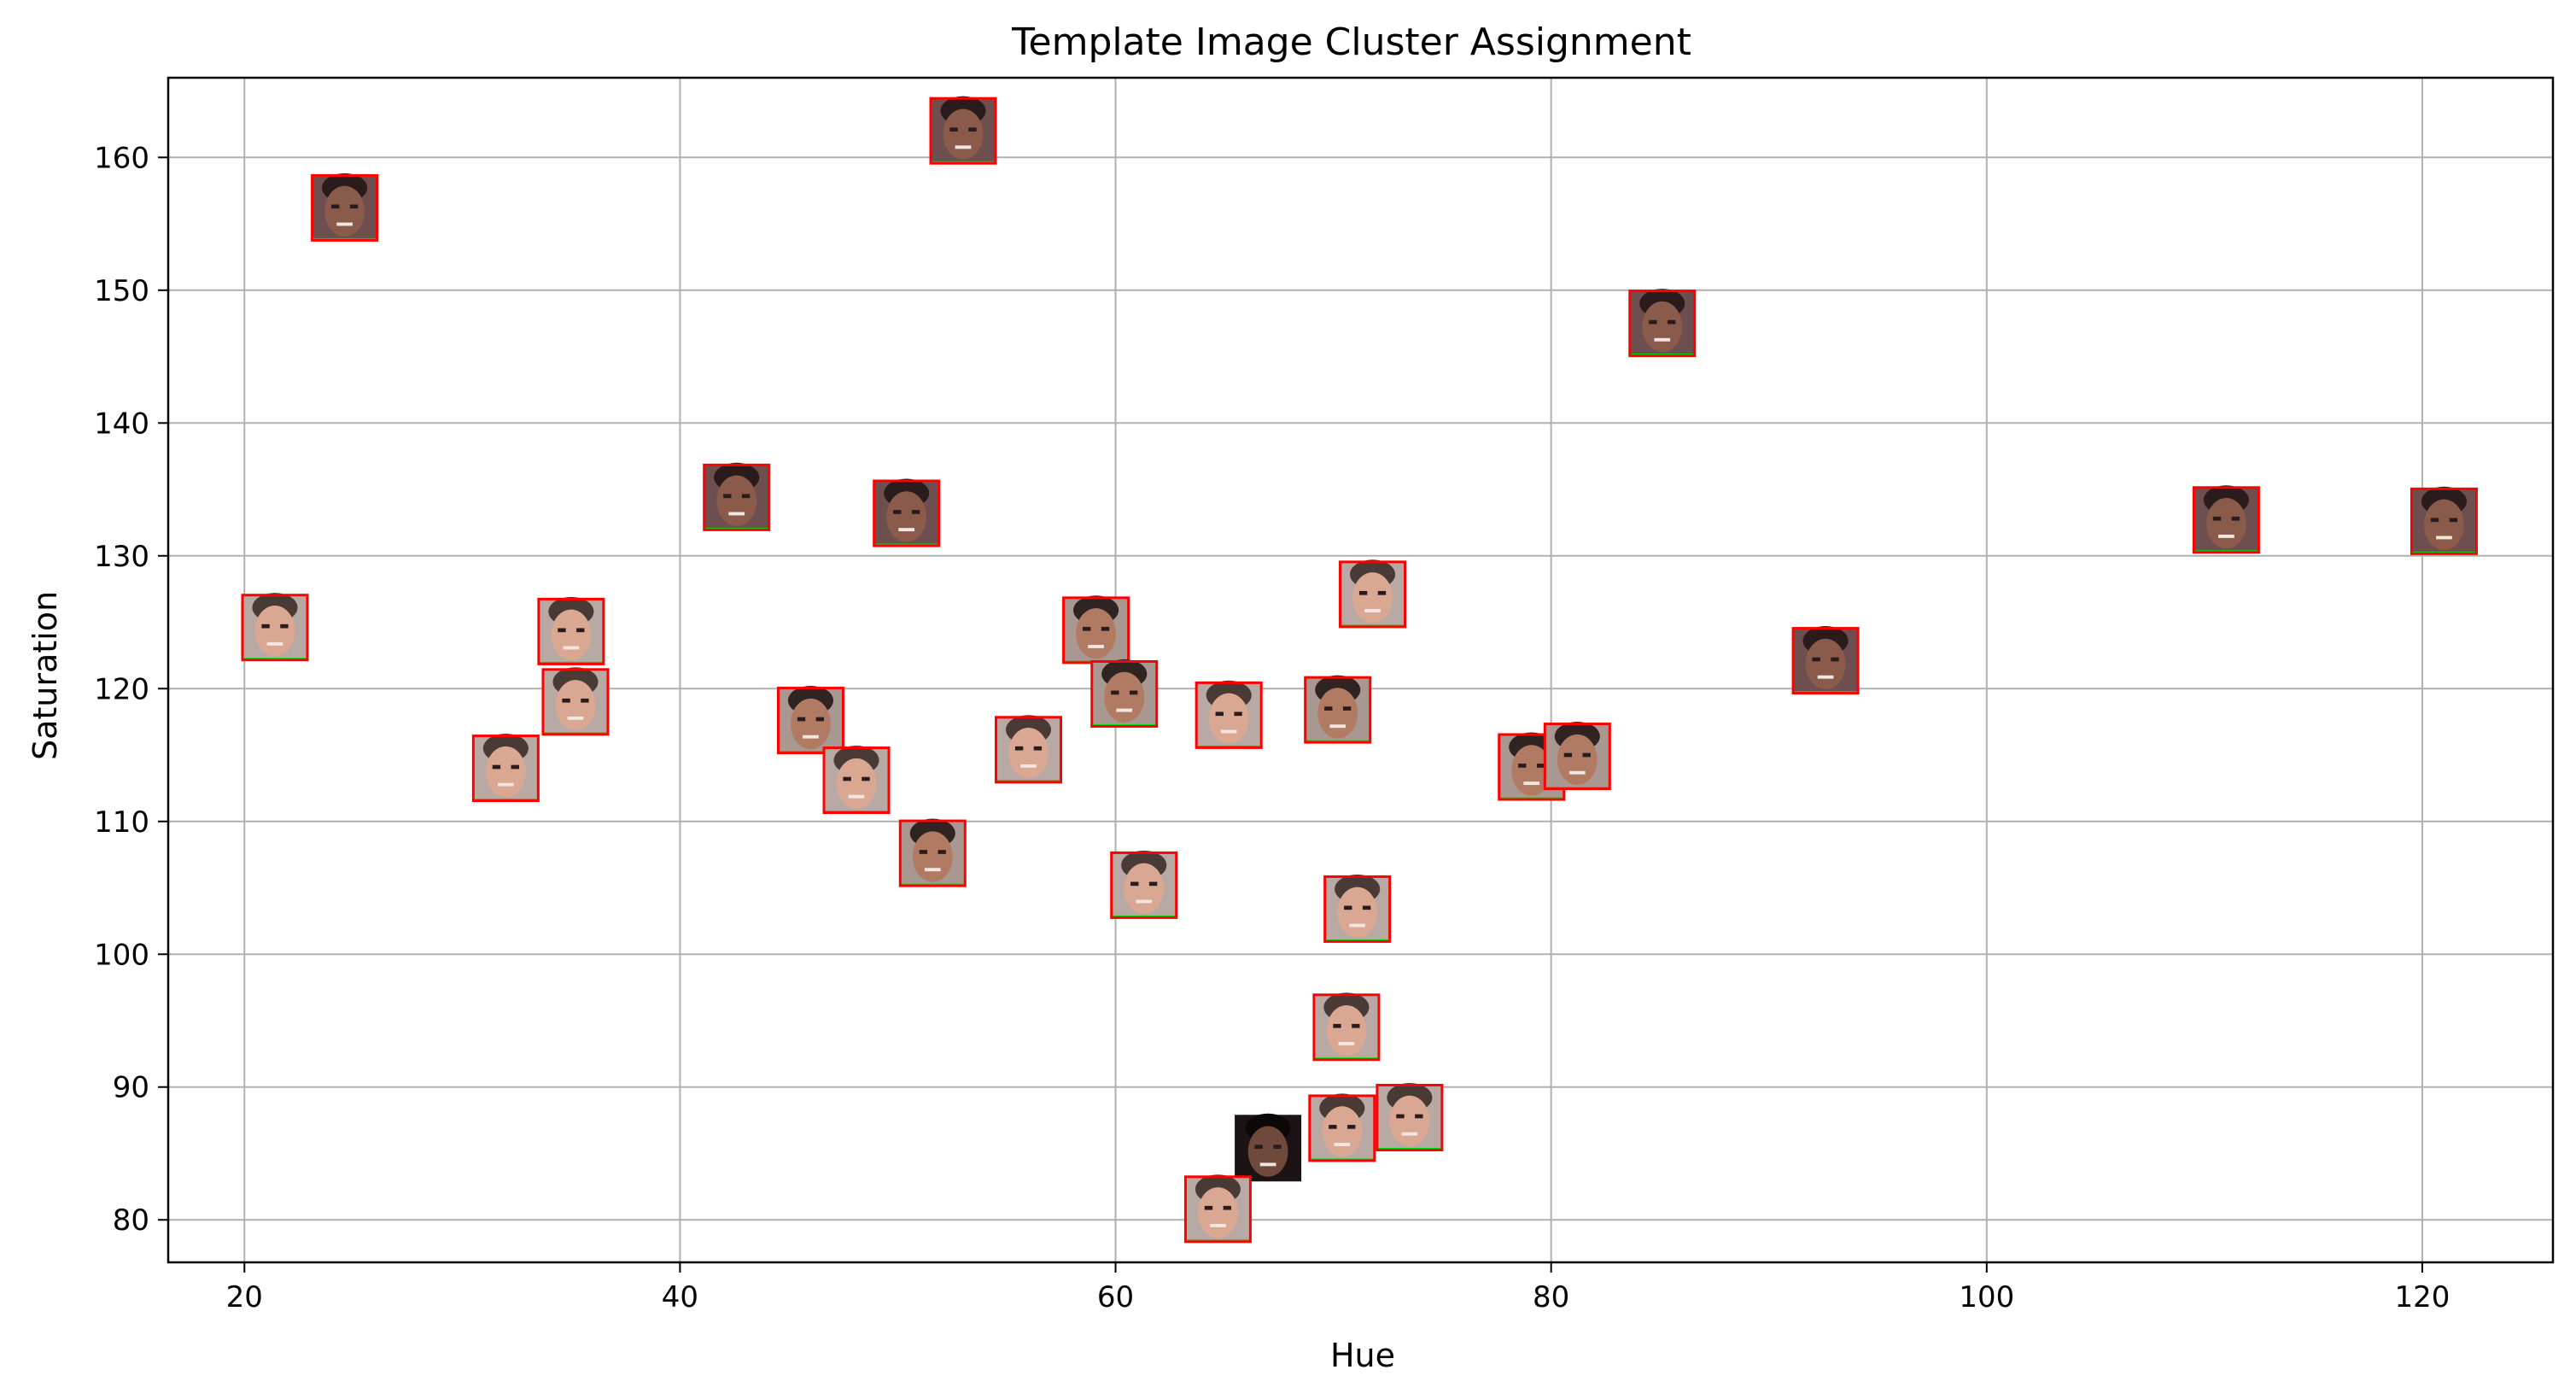 The height and width of the screenshot is (1399, 2576). I want to click on y-tick-label: 80, so click(131, 1220).